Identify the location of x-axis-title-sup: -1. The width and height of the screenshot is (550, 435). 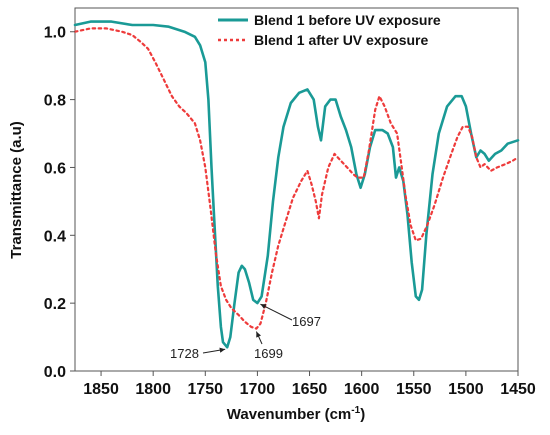
(355, 410).